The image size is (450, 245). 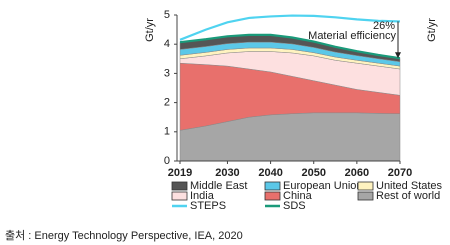 What do you see at coordinates (218, 186) in the screenshot?
I see `legend-label: Middle East` at bounding box center [218, 186].